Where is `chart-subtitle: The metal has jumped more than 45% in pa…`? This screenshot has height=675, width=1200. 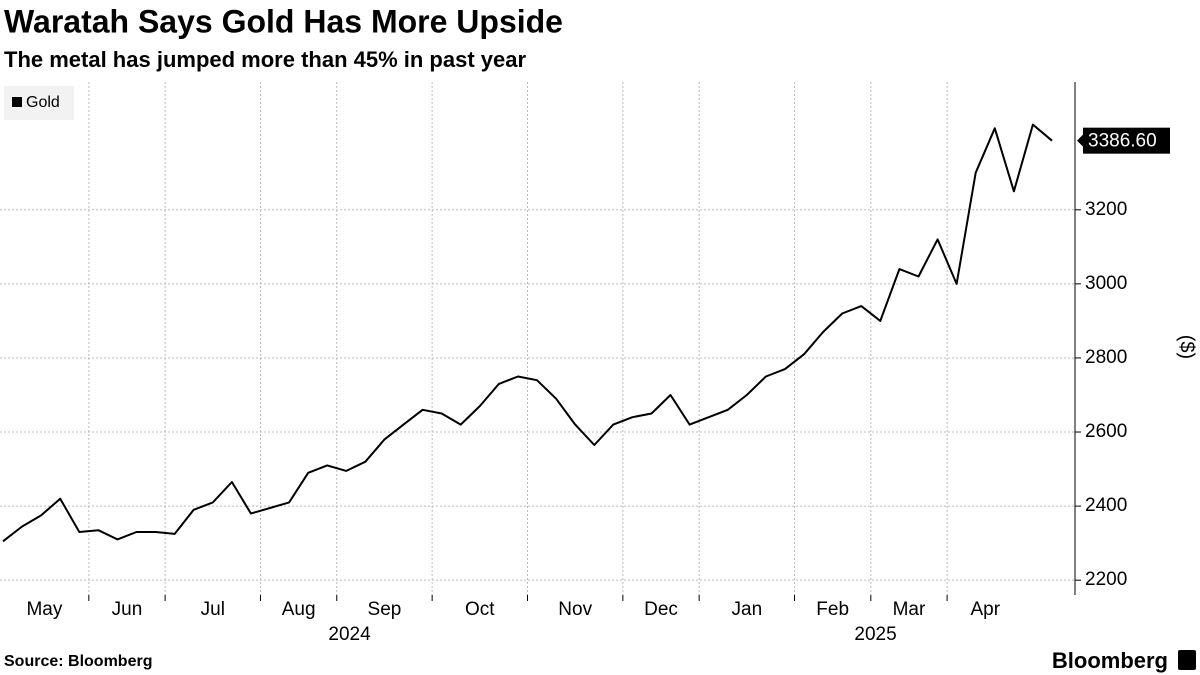 chart-subtitle: The metal has jumped more than 45% in pa… is located at coordinates (265, 59).